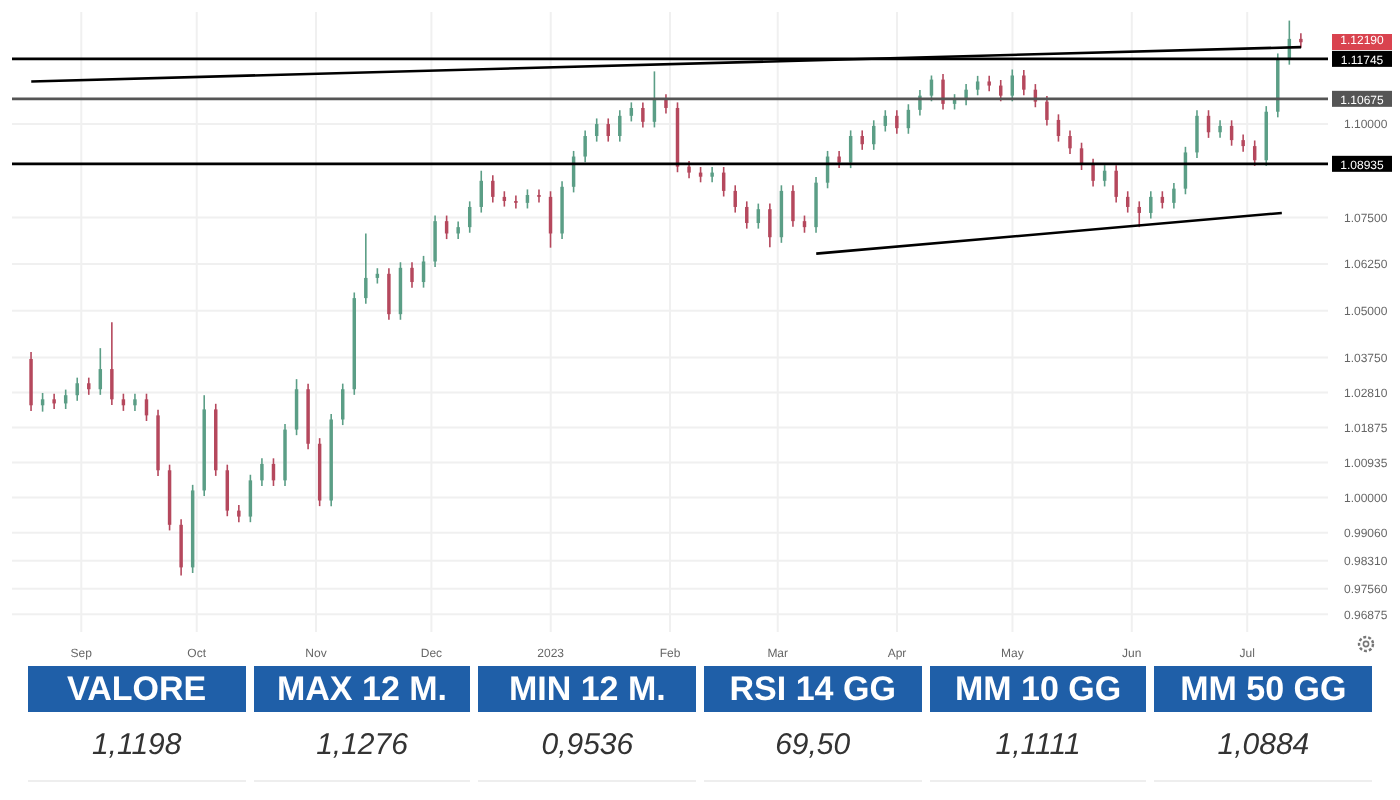 This screenshot has height=800, width=1400. What do you see at coordinates (1263, 689) in the screenshot?
I see `text: MM 50 GG` at bounding box center [1263, 689].